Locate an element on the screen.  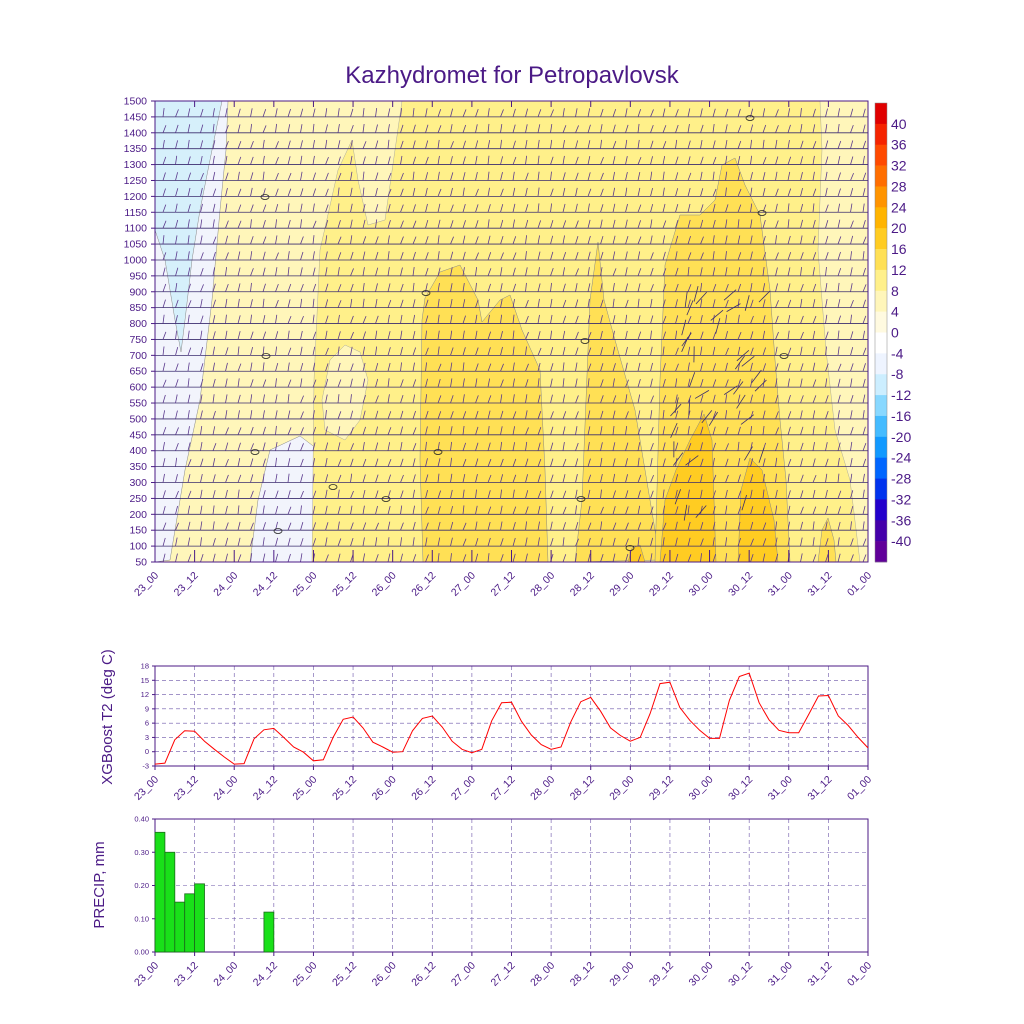
x-tick-label: 25_12 is located at coordinates (344, 584).